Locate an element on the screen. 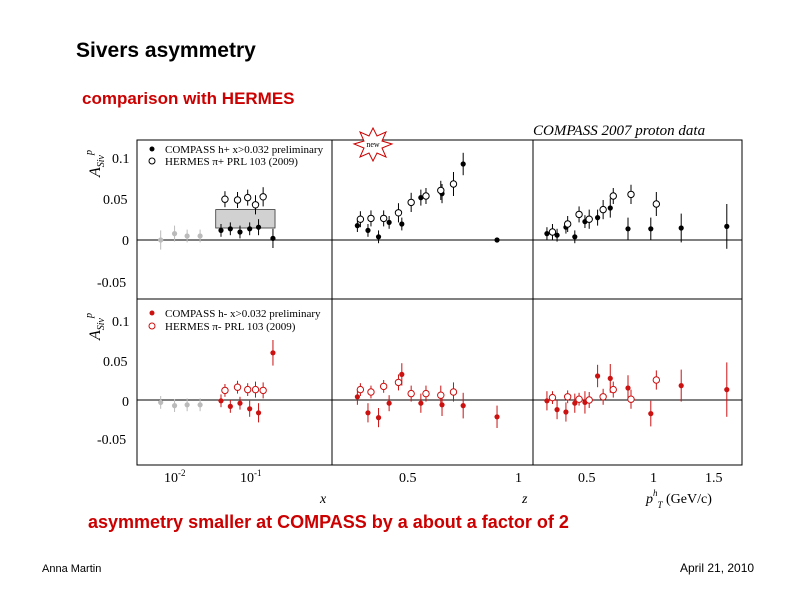 The image size is (794, 595). new-badge-label: new is located at coordinates (373, 144).